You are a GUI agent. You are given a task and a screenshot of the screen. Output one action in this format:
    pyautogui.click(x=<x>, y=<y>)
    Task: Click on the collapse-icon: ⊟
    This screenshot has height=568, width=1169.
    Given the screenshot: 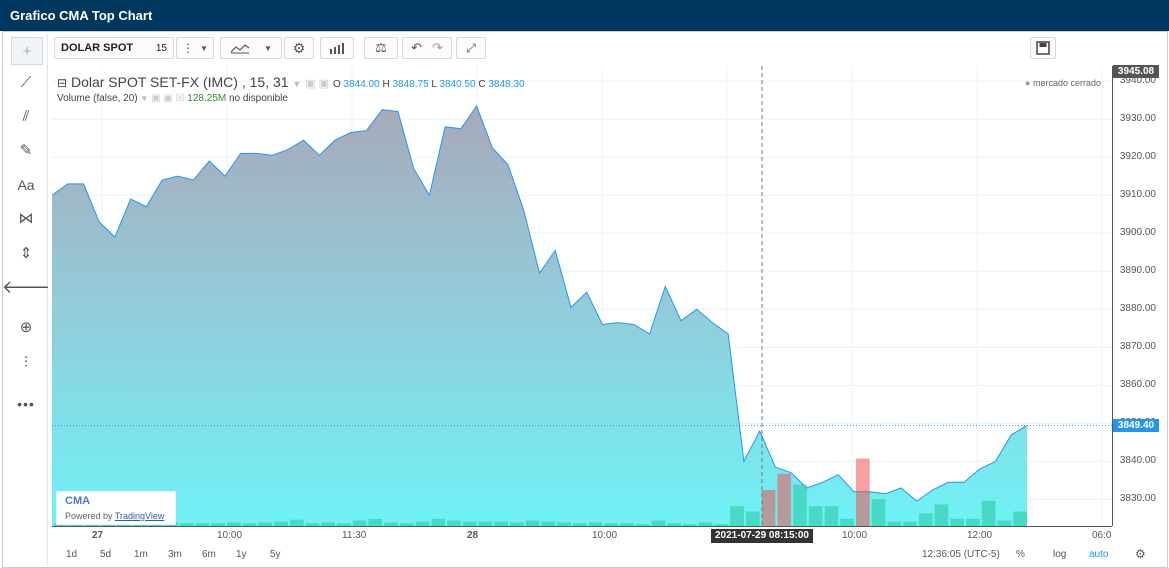 What is the action you would take?
    pyautogui.click(x=62, y=83)
    